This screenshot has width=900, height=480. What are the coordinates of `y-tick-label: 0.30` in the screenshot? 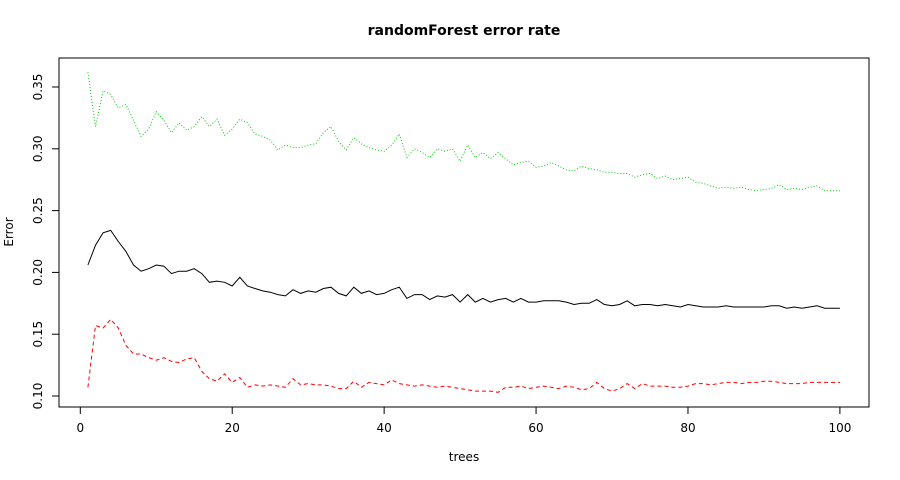 It's located at (38, 148).